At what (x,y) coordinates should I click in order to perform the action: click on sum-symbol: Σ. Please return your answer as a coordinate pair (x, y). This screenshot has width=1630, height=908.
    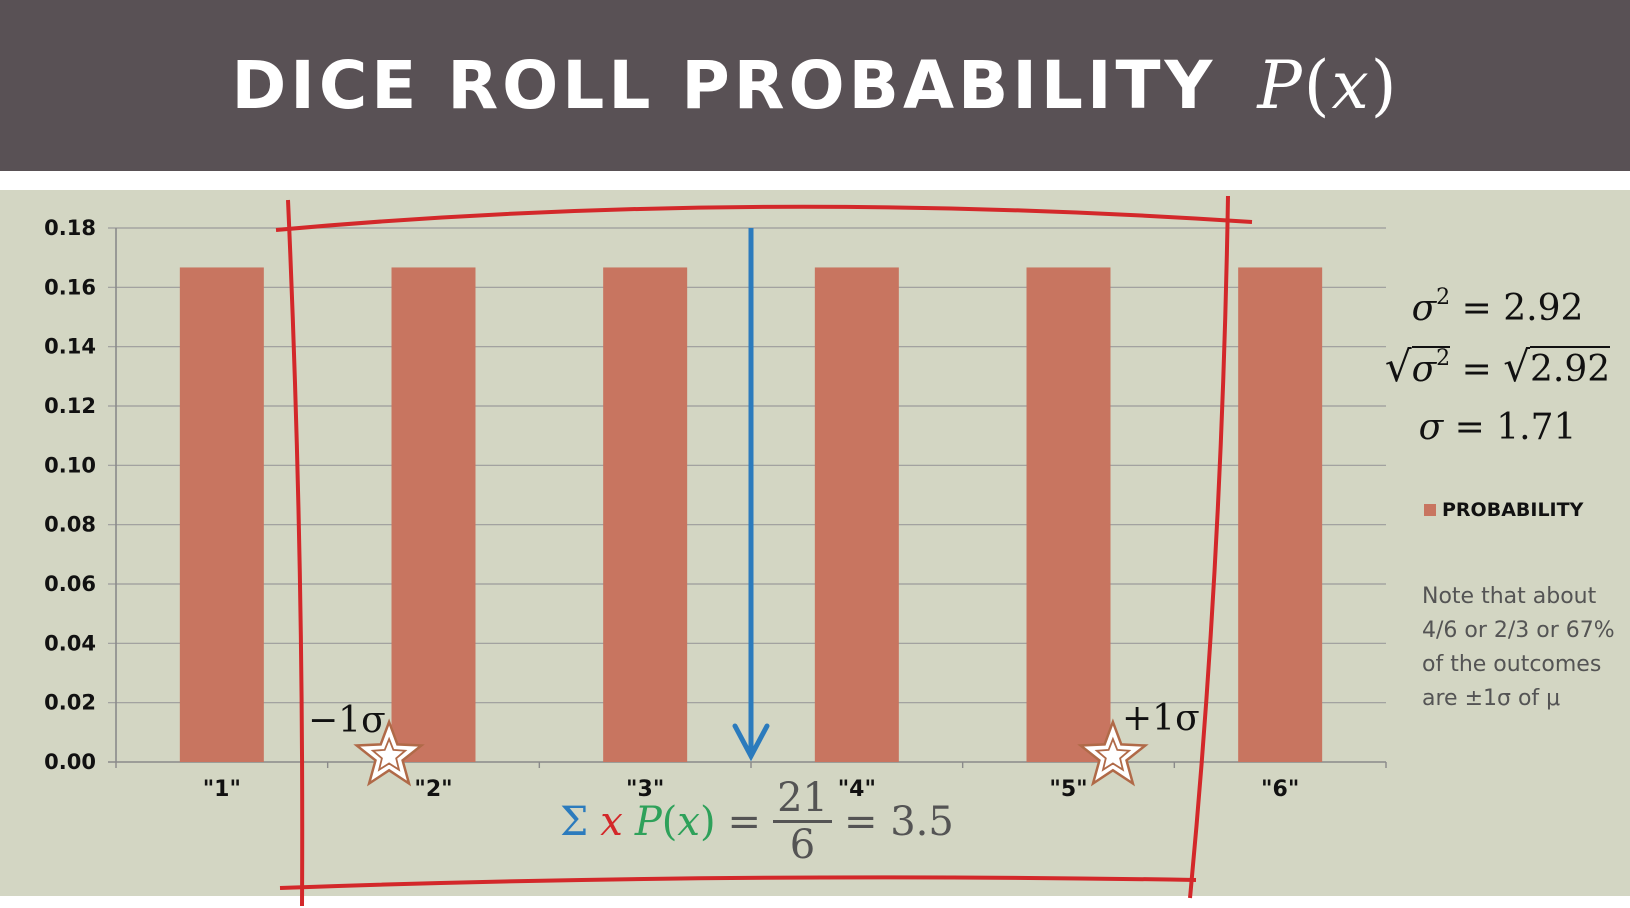
    Looking at the image, I should click on (574, 821).